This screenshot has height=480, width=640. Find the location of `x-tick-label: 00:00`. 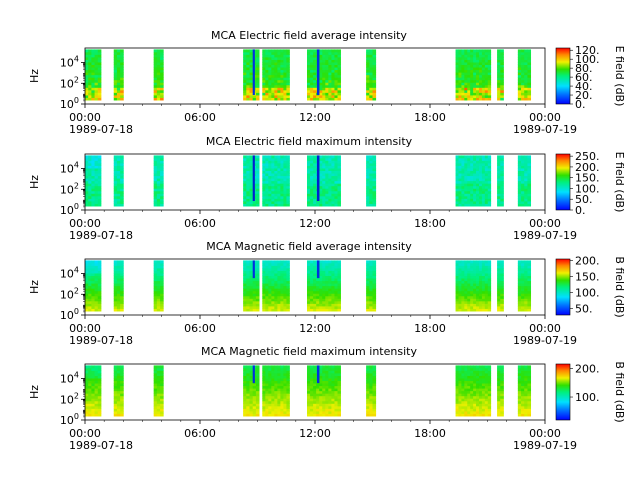

x-tick-label: 00:00 is located at coordinates (545, 117).